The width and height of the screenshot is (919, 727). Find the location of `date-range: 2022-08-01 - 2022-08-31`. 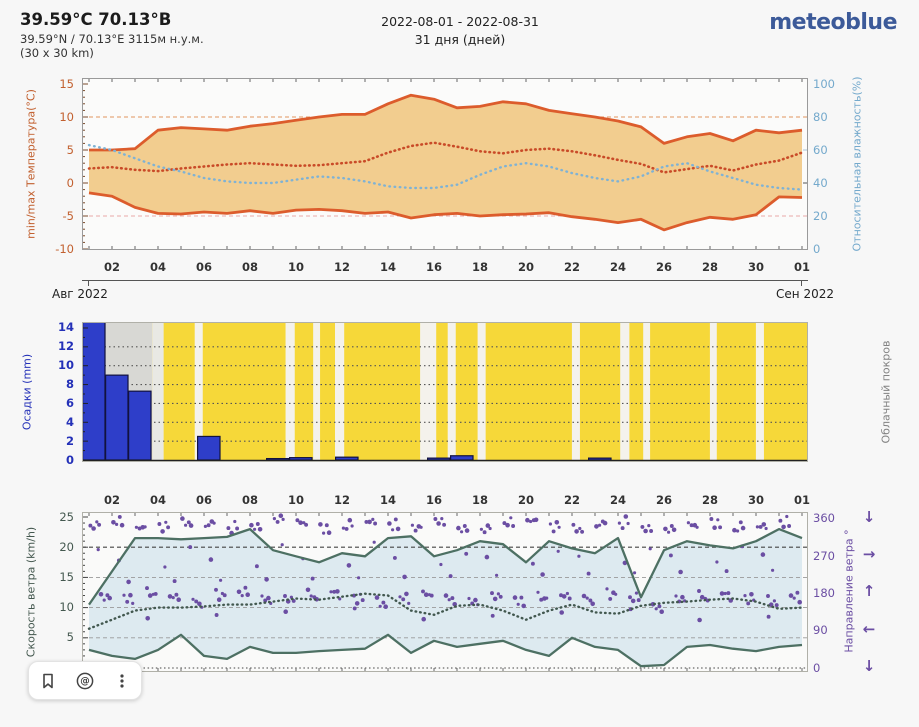

date-range: 2022-08-01 - 2022-08-31 is located at coordinates (460, 21).